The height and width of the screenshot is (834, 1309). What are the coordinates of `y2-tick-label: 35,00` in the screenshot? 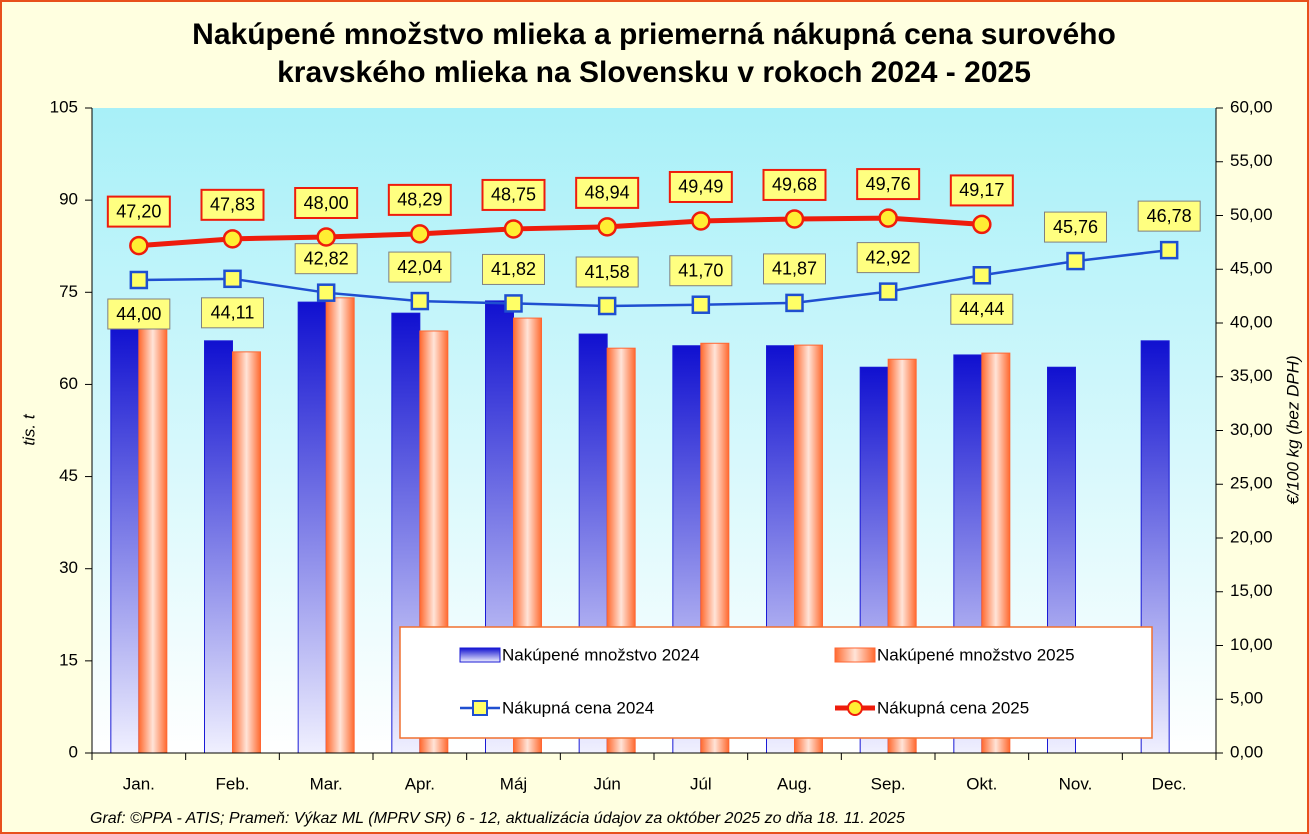 It's located at (1251, 375).